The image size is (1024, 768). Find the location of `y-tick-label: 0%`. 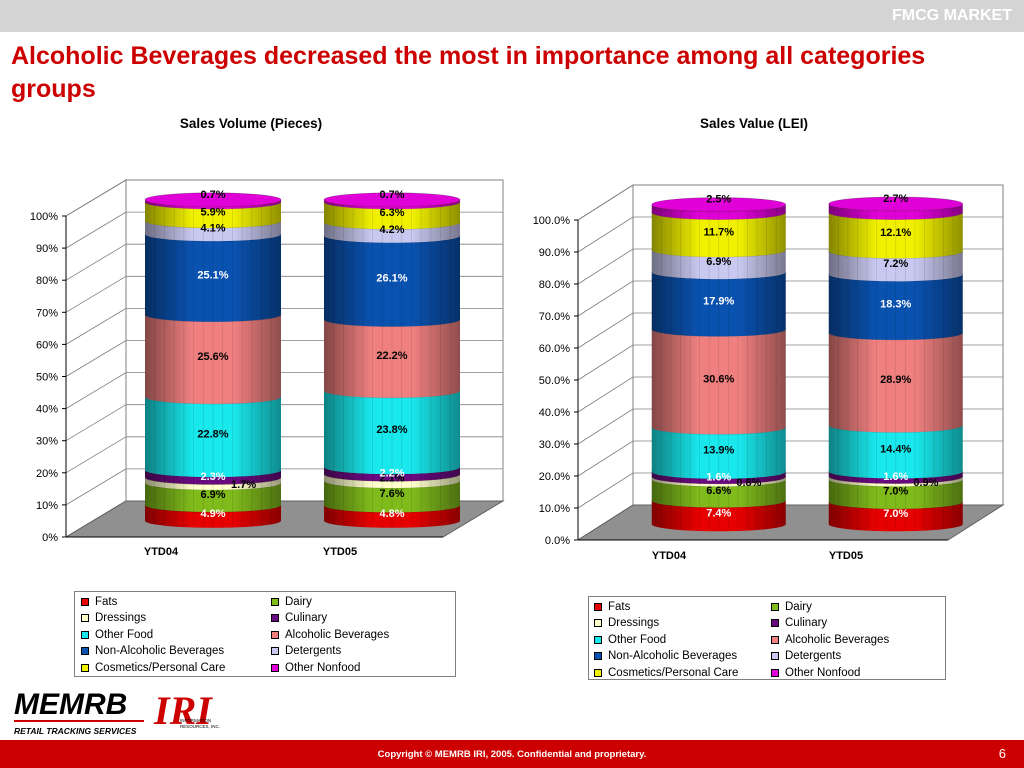

y-tick-label: 0% is located at coordinates (50, 538).